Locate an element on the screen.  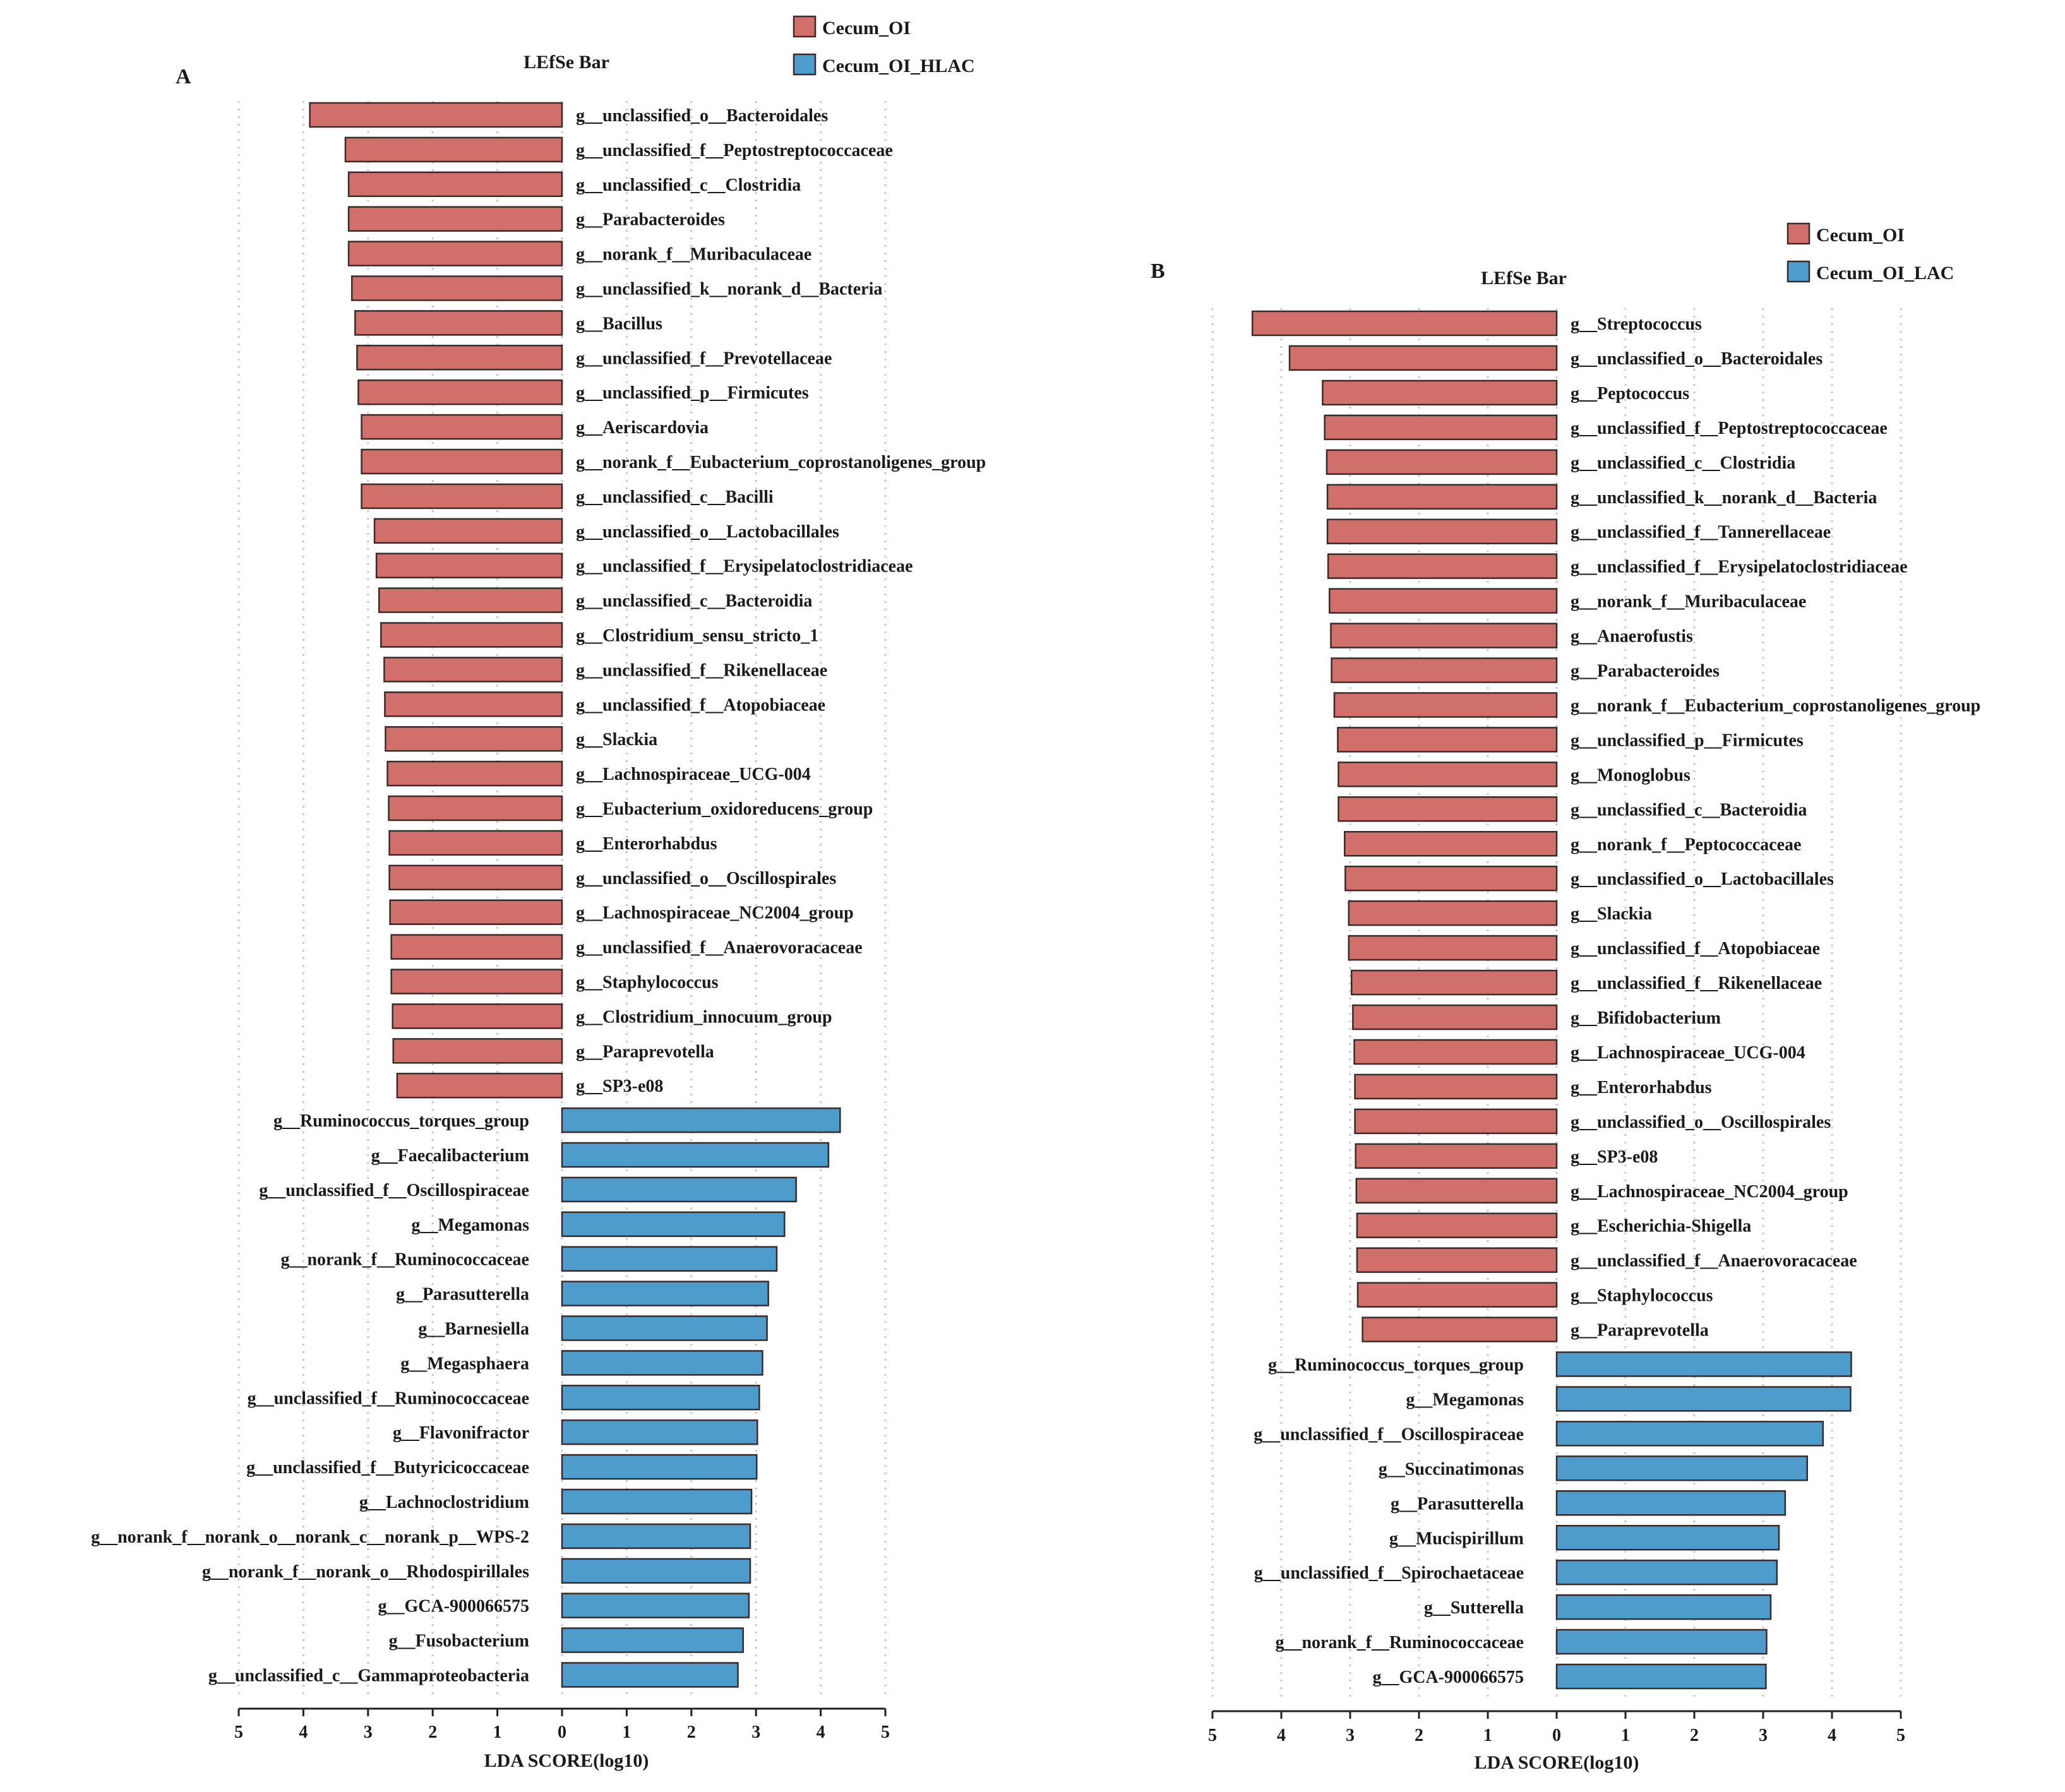
category-label: g__unclassified_c__Gammaproteobacteria is located at coordinates (369, 1676).